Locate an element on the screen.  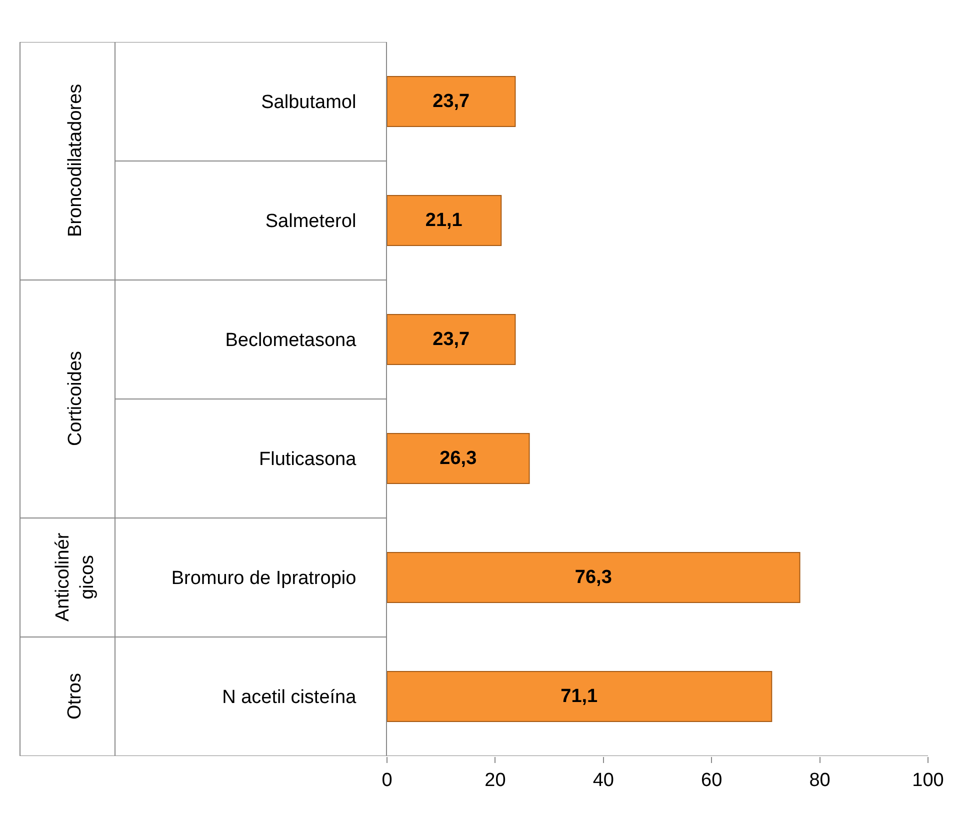
data-label: 21,1 is located at coordinates (444, 220).